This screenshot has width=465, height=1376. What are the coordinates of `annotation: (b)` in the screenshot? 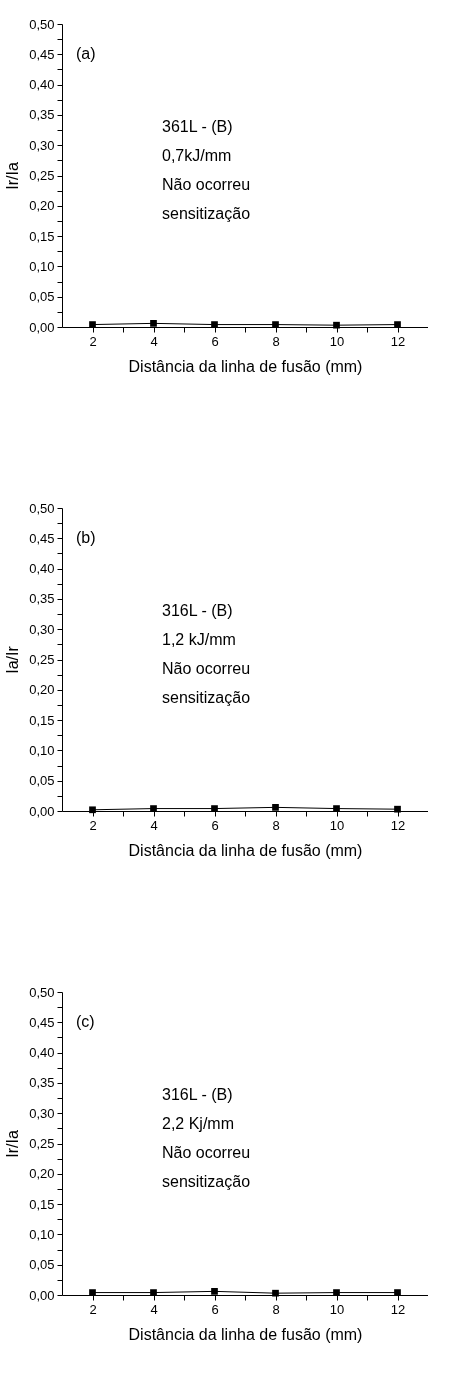 It's located at (86, 537).